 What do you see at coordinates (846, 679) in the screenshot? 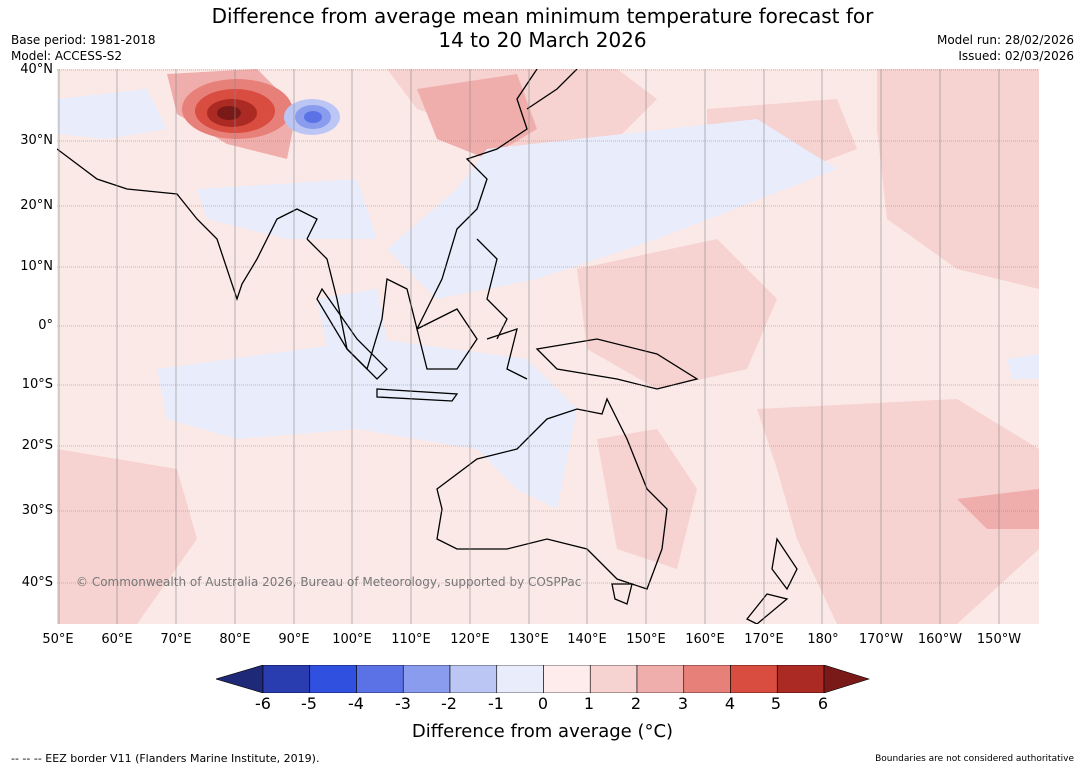
I see `colorbar-extend-high` at bounding box center [846, 679].